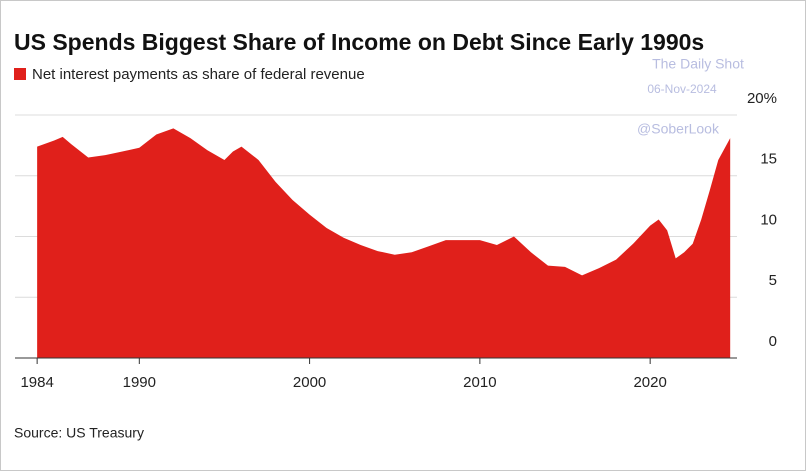 The image size is (806, 471). What do you see at coordinates (682, 89) in the screenshot?
I see `watermark: 06-Nov-2024` at bounding box center [682, 89].